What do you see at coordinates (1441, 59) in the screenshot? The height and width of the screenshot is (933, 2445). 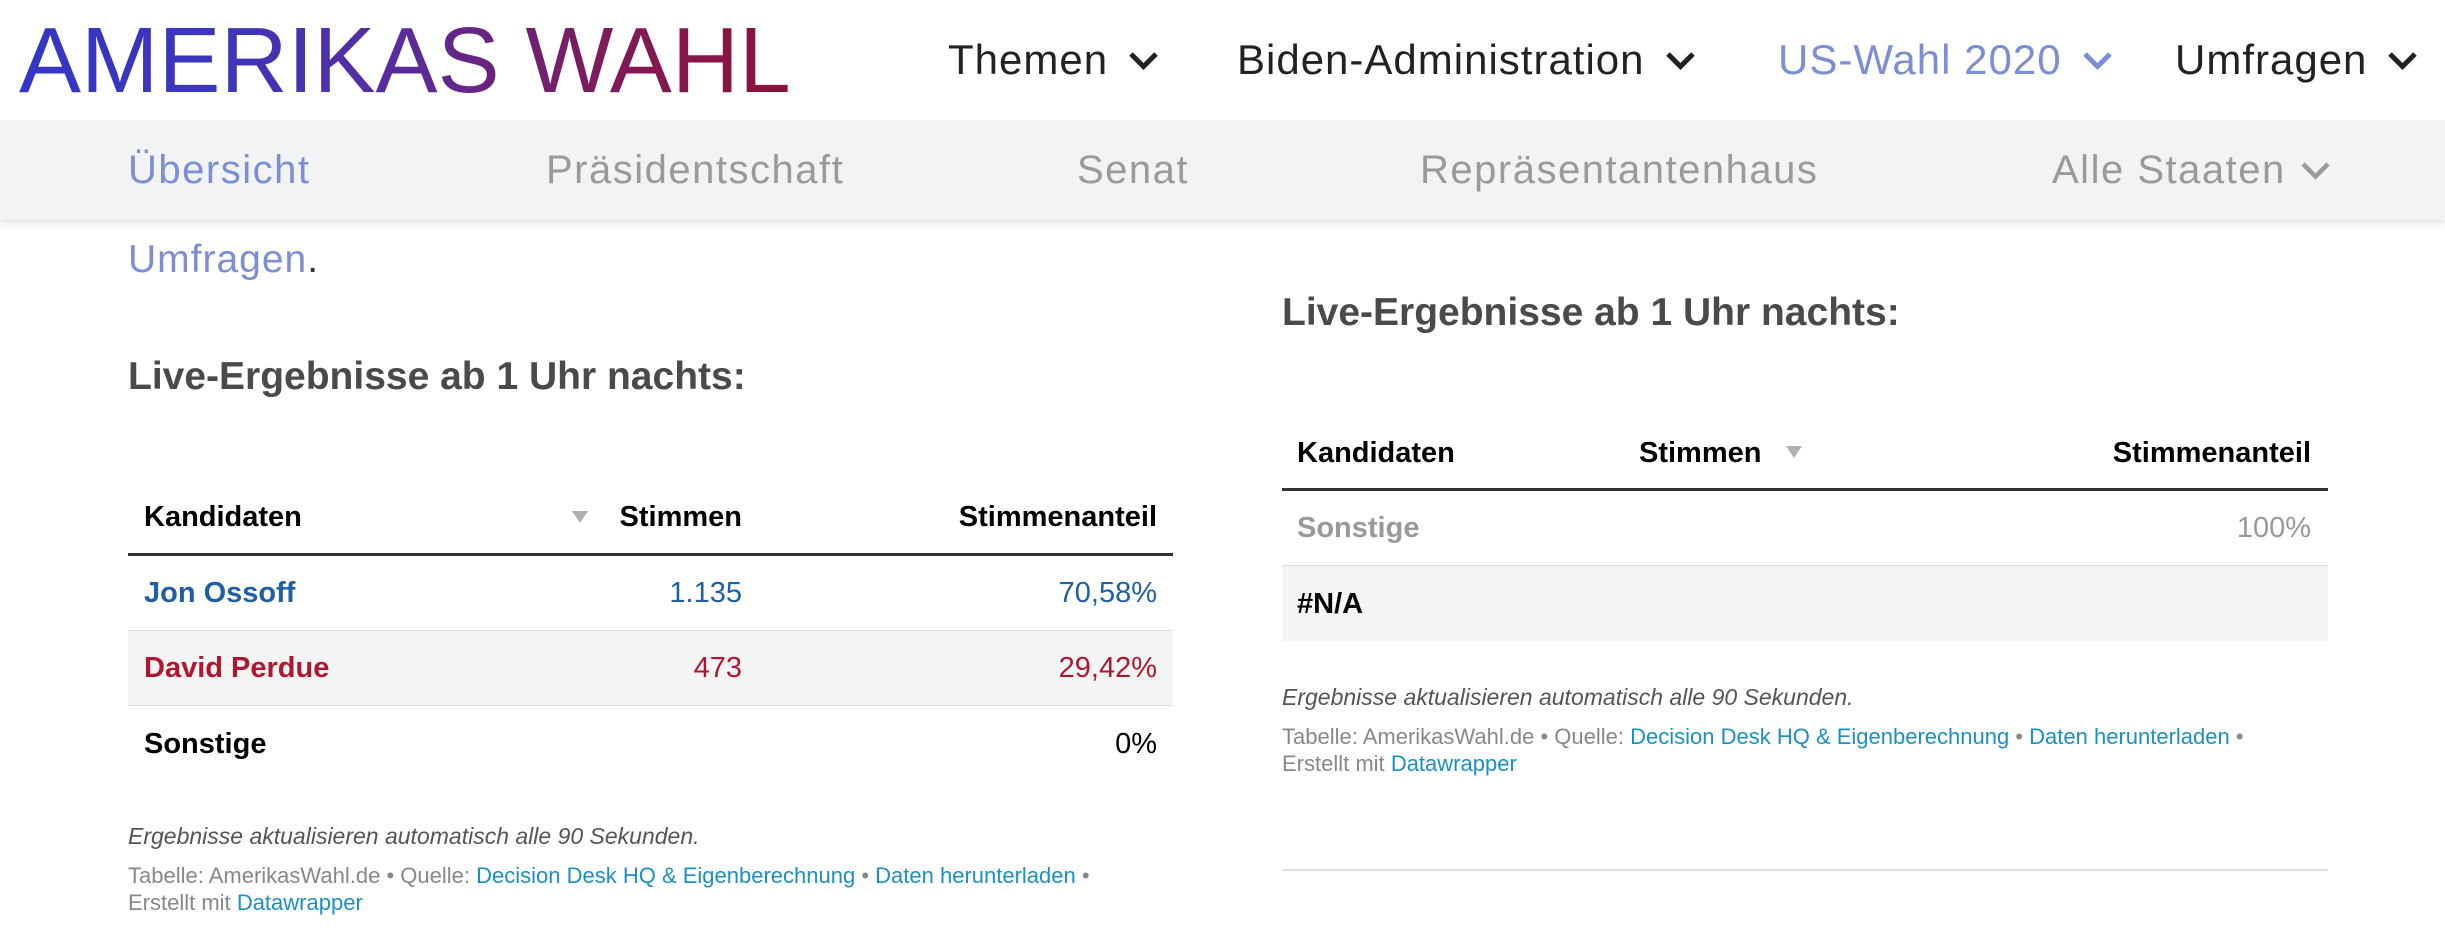 I see `nav-item-label: Biden-Administration` at bounding box center [1441, 59].